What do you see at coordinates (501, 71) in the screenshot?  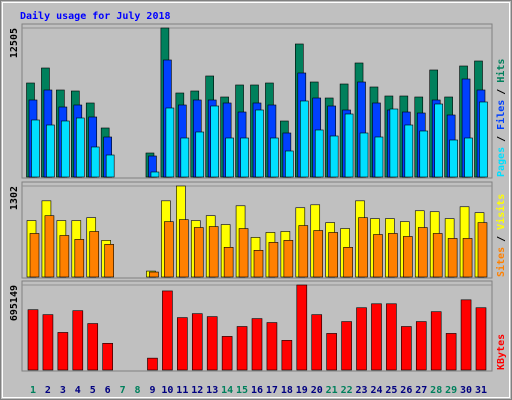 I see `legend-entry: Hits` at bounding box center [501, 71].